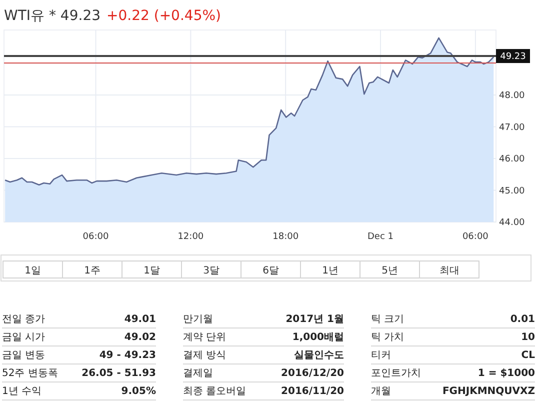  What do you see at coordinates (92, 271) in the screenshot?
I see `text: 1주` at bounding box center [92, 271].